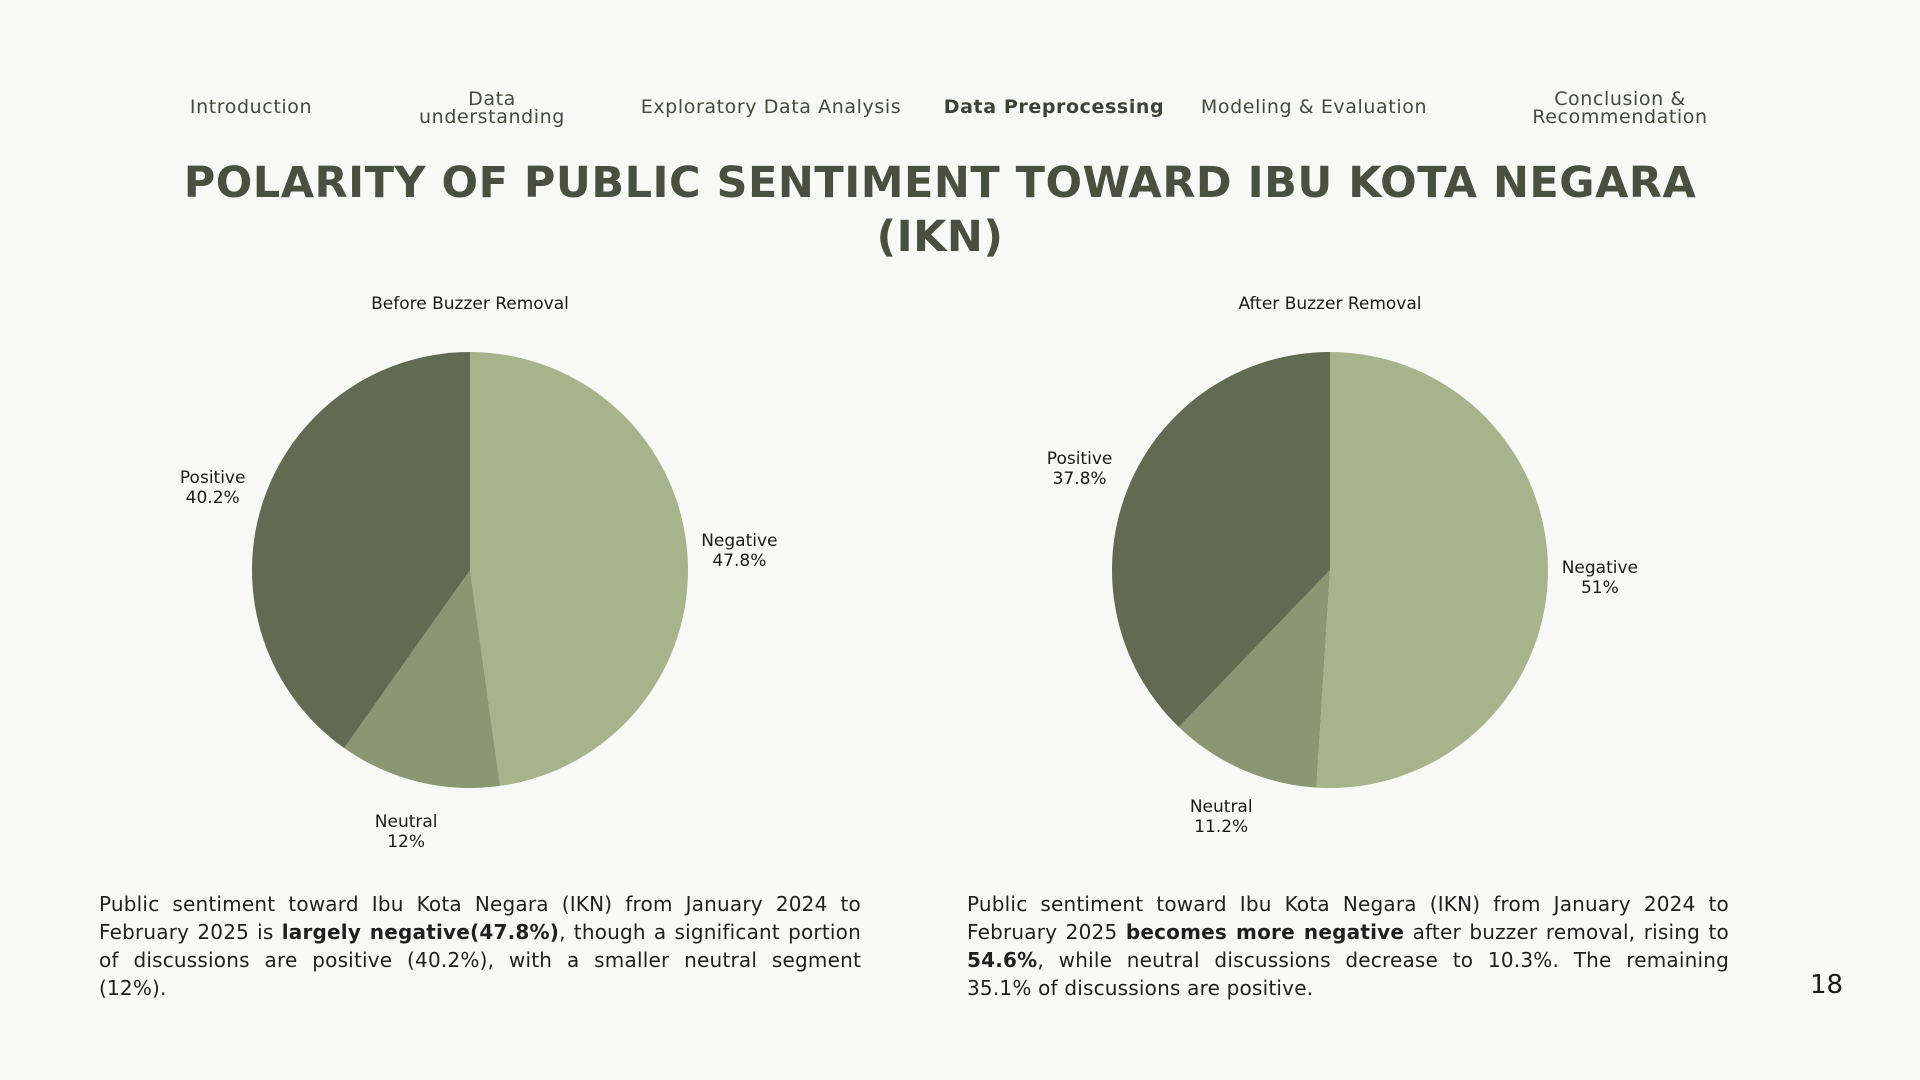 The height and width of the screenshot is (1080, 1920). Describe the element at coordinates (251, 107) in the screenshot. I see `nav-item-introduction: Introduction` at that location.